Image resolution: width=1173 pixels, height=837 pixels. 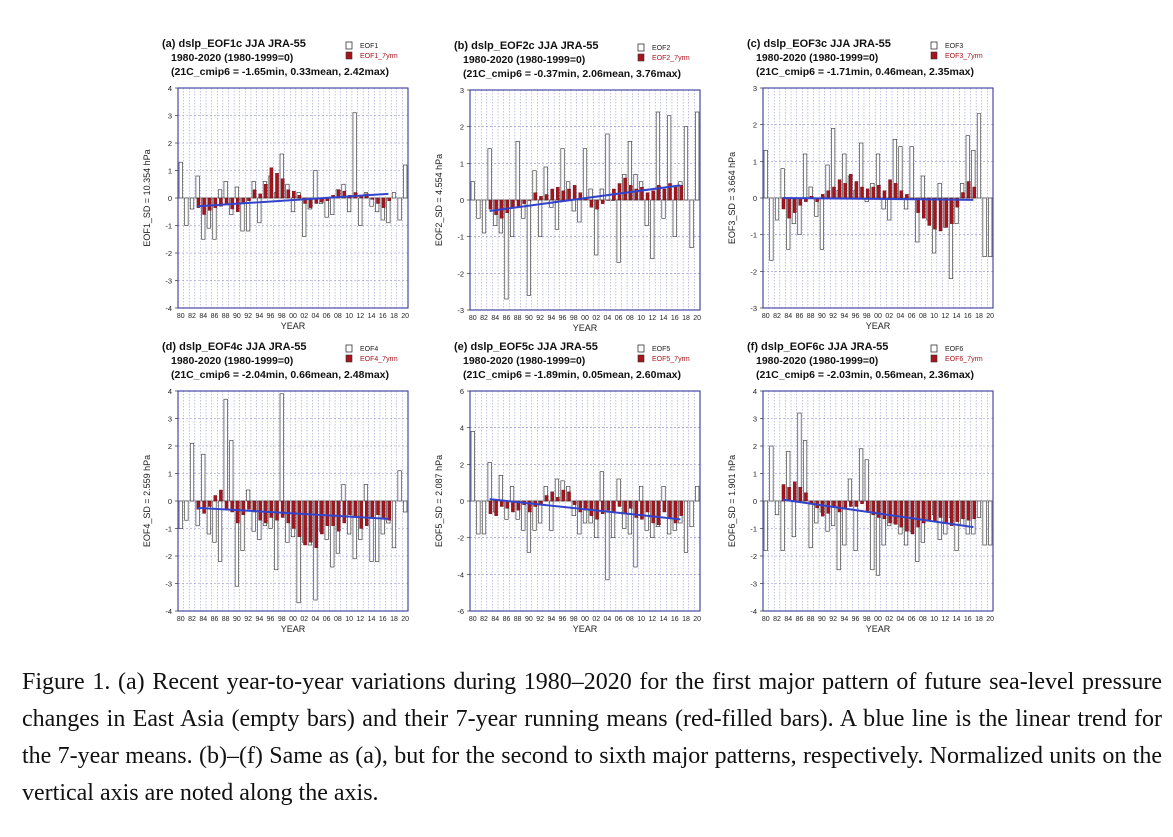 I want to click on chart-legend: EOF2 EOF2_7yrm, so click(x=663, y=52).